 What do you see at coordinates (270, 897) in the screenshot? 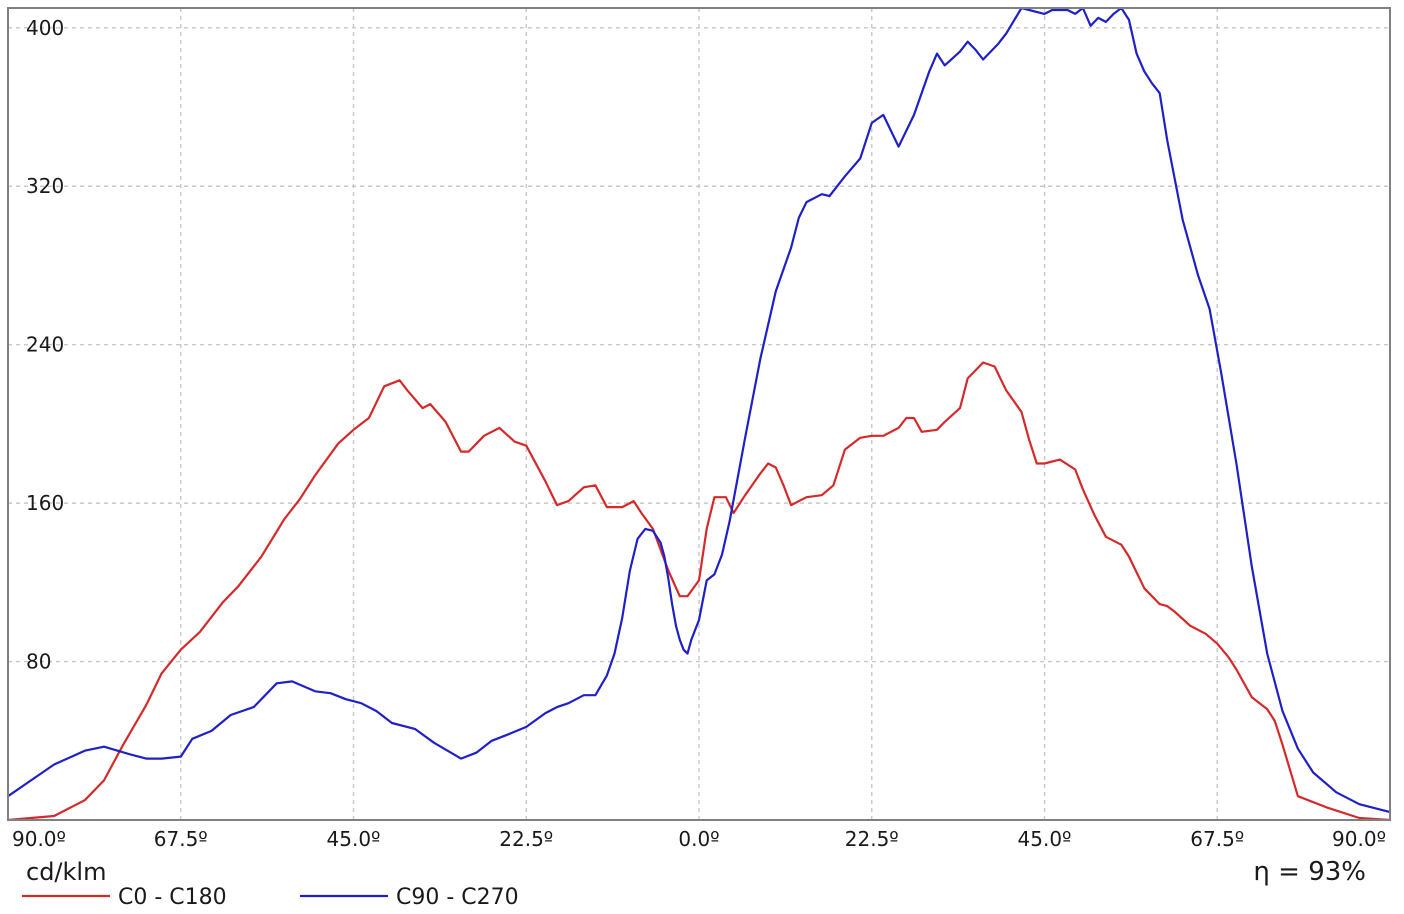
I see `legend: C0 - C180 C90 - C270` at bounding box center [270, 897].